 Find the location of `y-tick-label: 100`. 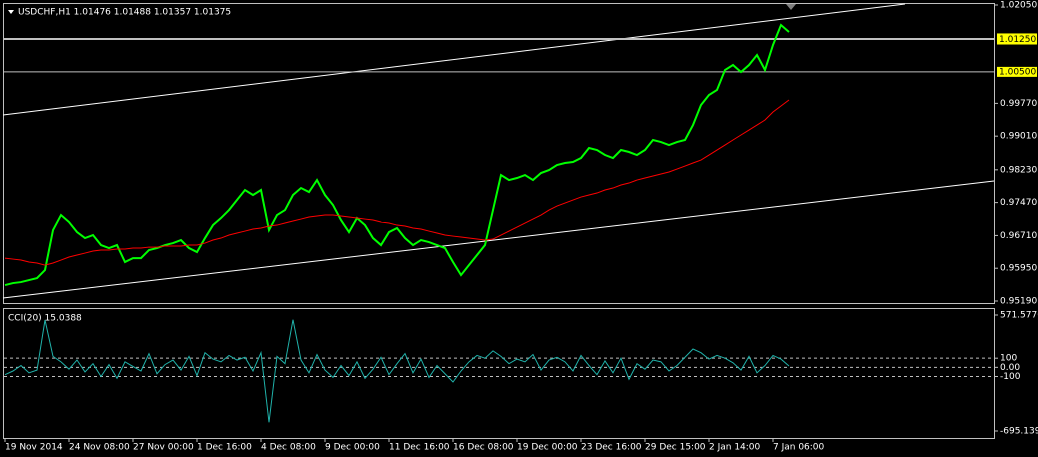

y-tick-label: 100 is located at coordinates (1008, 359).